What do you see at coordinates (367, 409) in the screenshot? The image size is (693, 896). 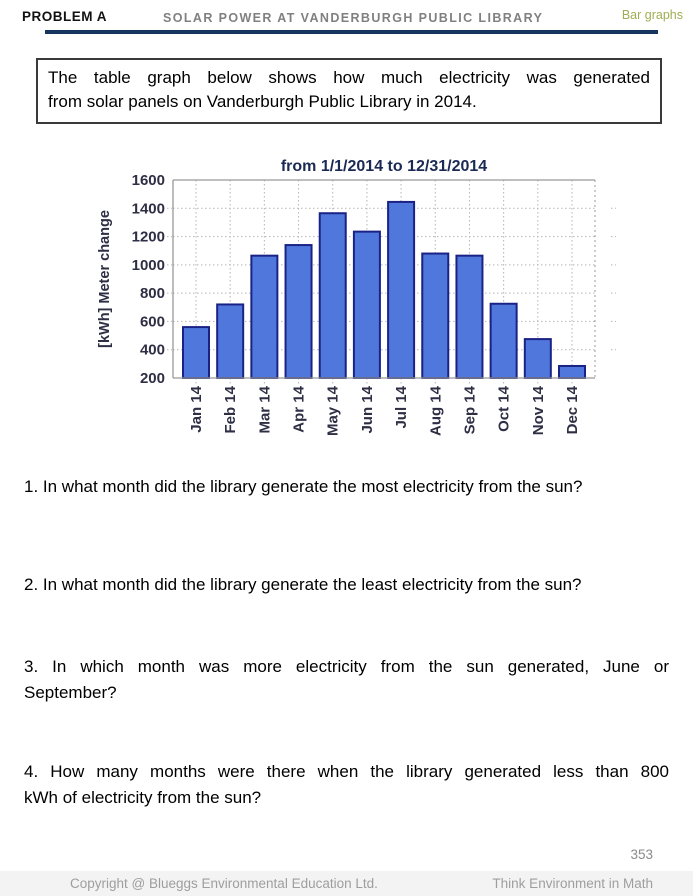 I see `svg-text: Jun 14` at bounding box center [367, 409].